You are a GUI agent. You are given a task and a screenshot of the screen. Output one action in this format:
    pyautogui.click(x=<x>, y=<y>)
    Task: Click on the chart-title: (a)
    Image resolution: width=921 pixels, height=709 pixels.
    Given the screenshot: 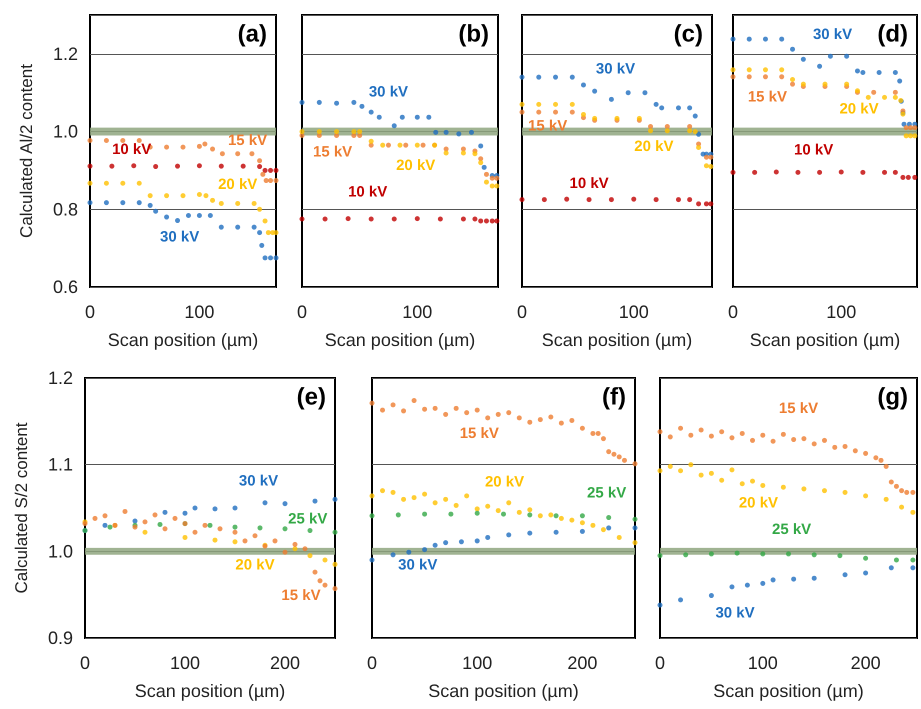 What is the action you would take?
    pyautogui.click(x=253, y=34)
    